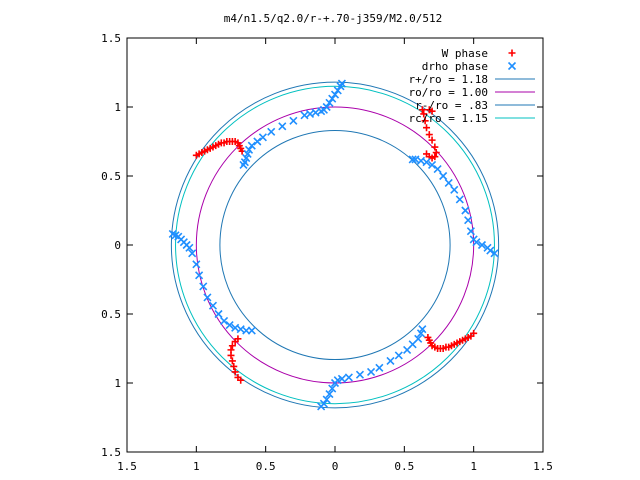  Describe the element at coordinates (333, 18) in the screenshot. I see `chart-title: m4/n1.5/q2.0/r-+.70-j359/M2.0/512` at that location.